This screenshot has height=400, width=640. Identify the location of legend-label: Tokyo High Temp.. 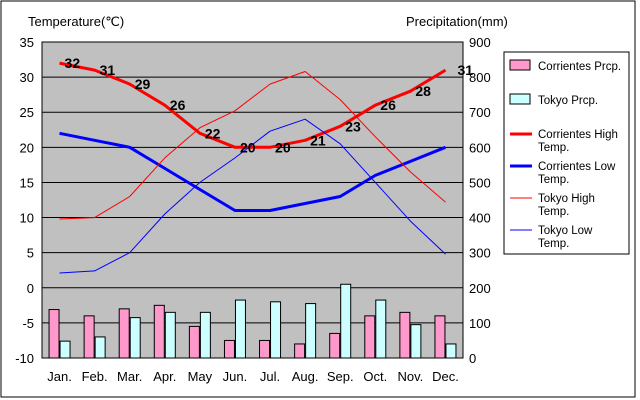
(566, 205).